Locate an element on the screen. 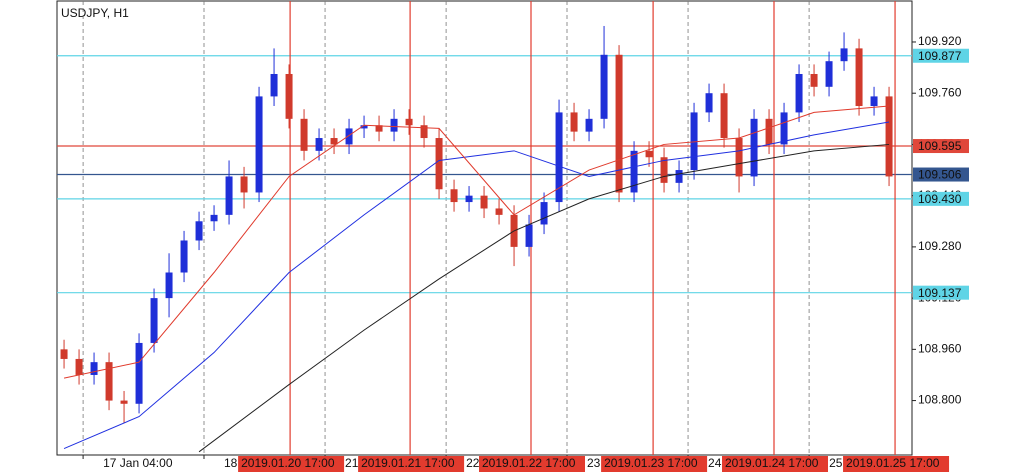 The width and height of the screenshot is (1024, 473). price-label: 109.877 is located at coordinates (940, 56).